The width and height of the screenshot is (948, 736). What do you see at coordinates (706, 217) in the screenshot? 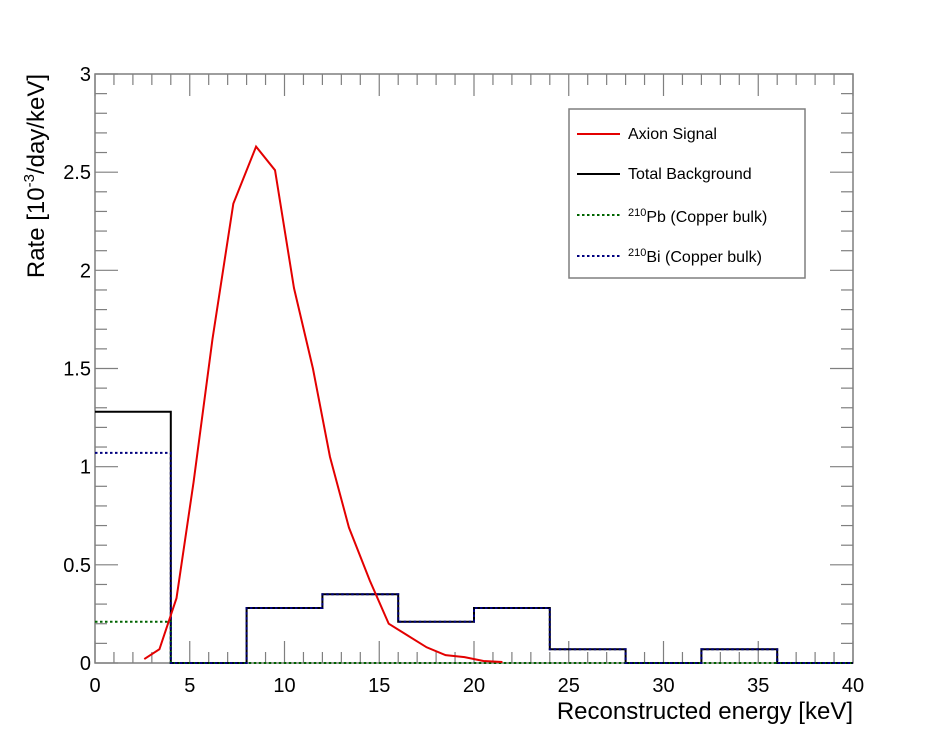
I see `legend-label-pb210-text: Pb (Copper bulk)` at bounding box center [706, 217].